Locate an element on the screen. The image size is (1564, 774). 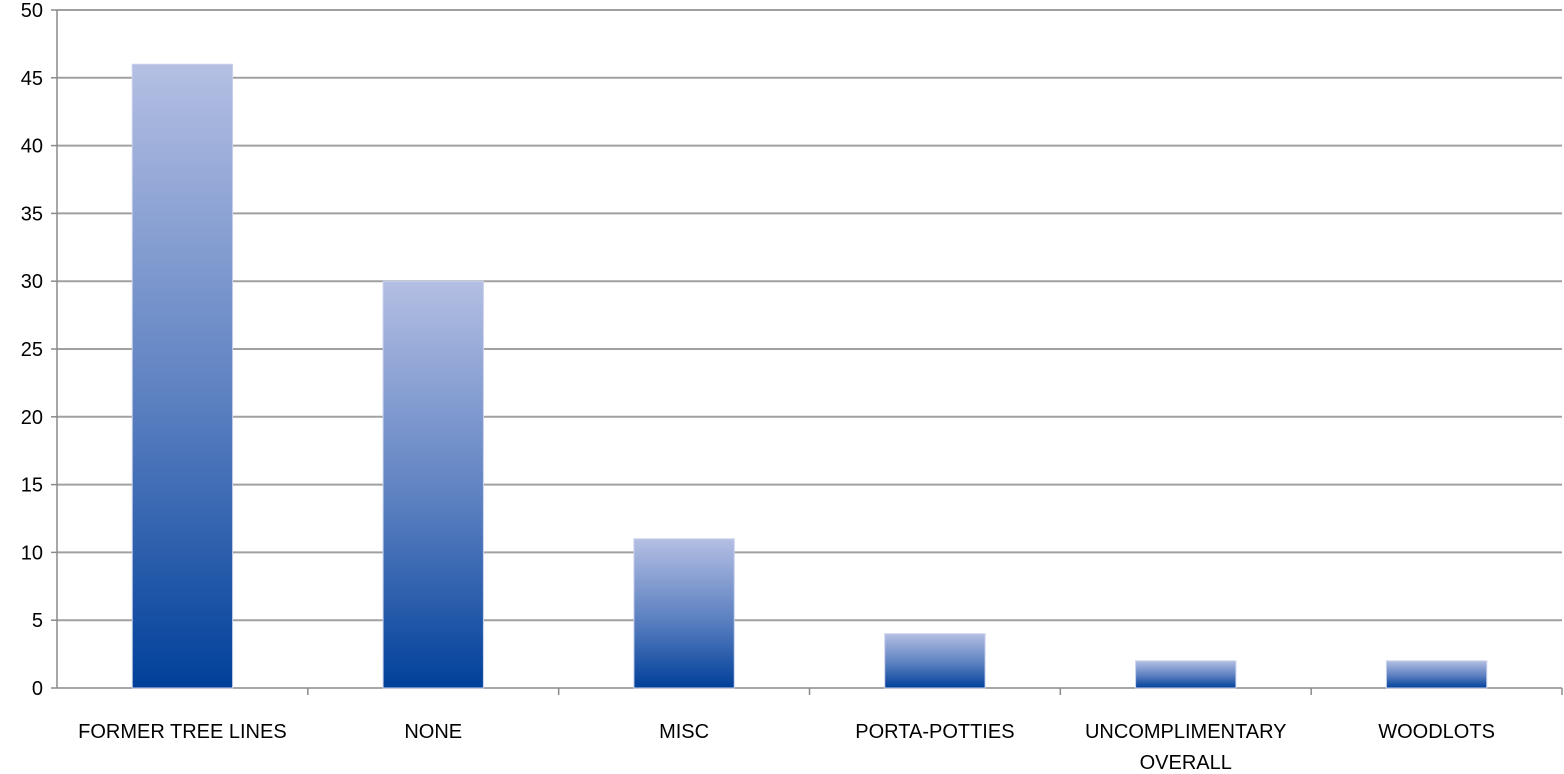
x-category-label: MISC is located at coordinates (684, 732).